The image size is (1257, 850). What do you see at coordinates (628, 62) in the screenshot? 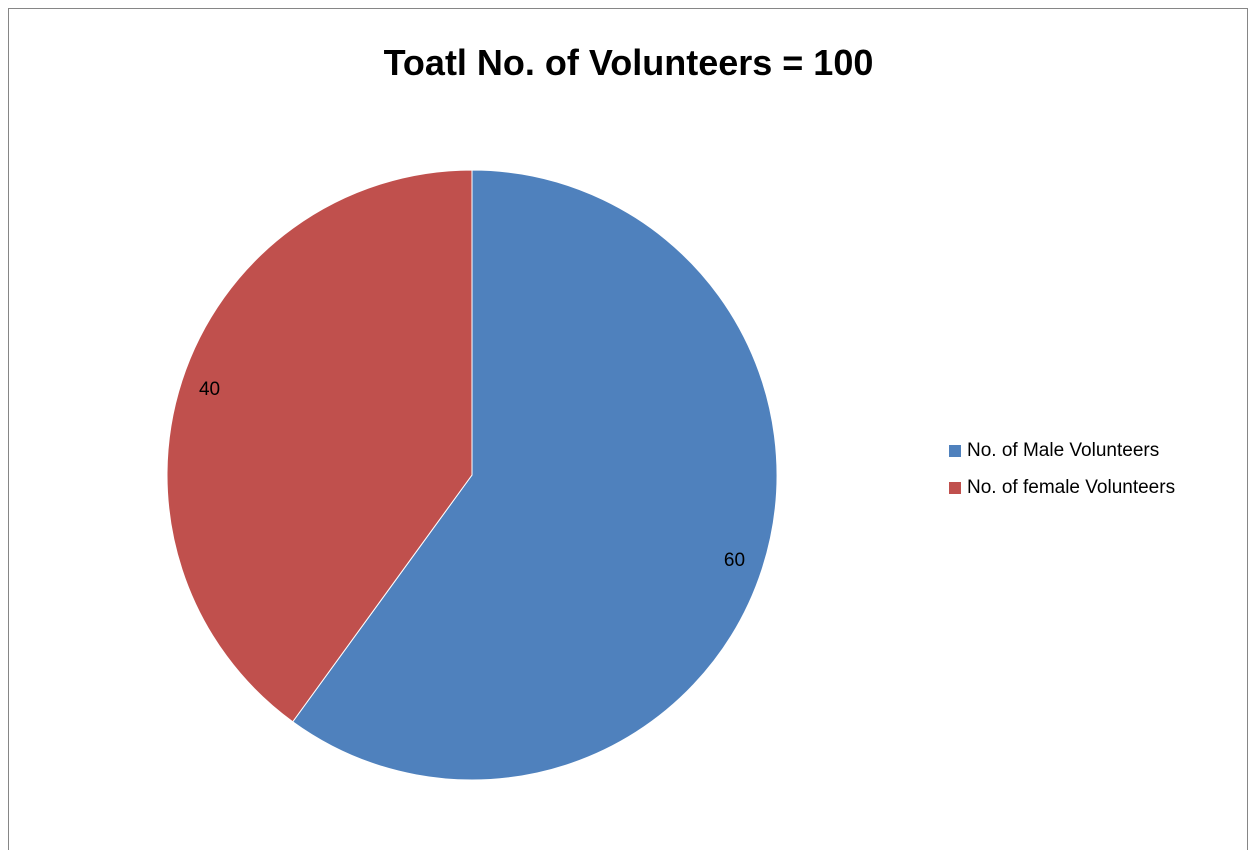
I see `chart-title: Toatl No. of Volunteers = 100` at bounding box center [628, 62].